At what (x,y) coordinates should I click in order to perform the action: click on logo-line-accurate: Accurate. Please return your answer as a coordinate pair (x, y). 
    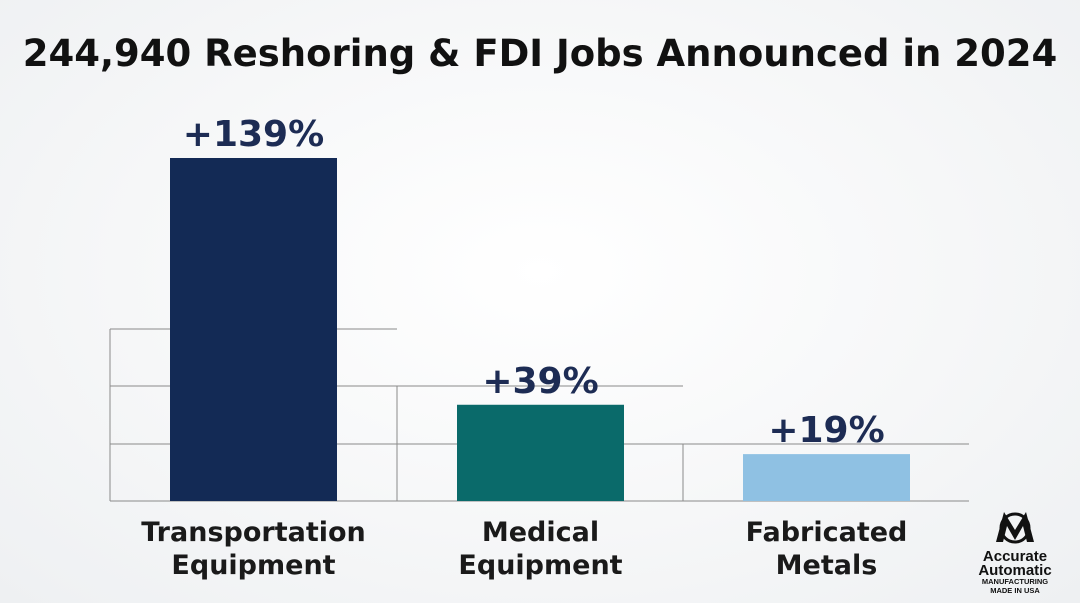
    Looking at the image, I should click on (1015, 556).